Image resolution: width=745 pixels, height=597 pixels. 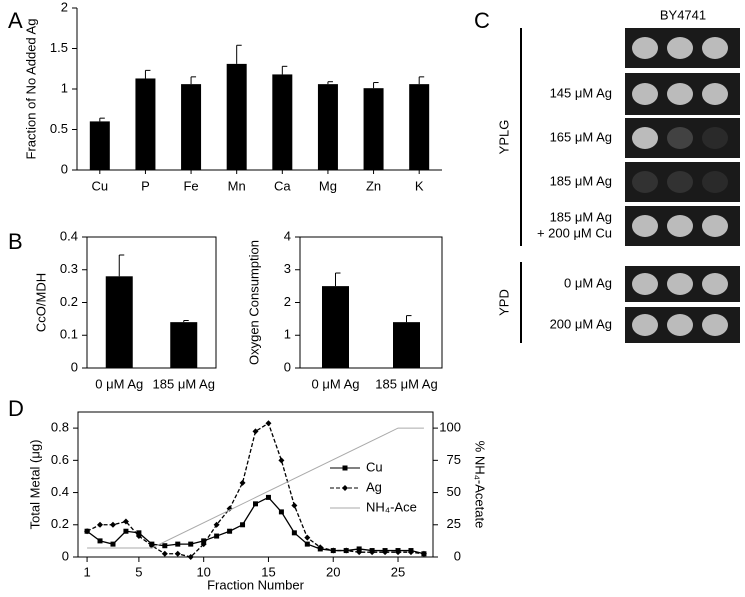 What do you see at coordinates (454, 523) in the screenshot?
I see `y2-tick-label: 25` at bounding box center [454, 523].